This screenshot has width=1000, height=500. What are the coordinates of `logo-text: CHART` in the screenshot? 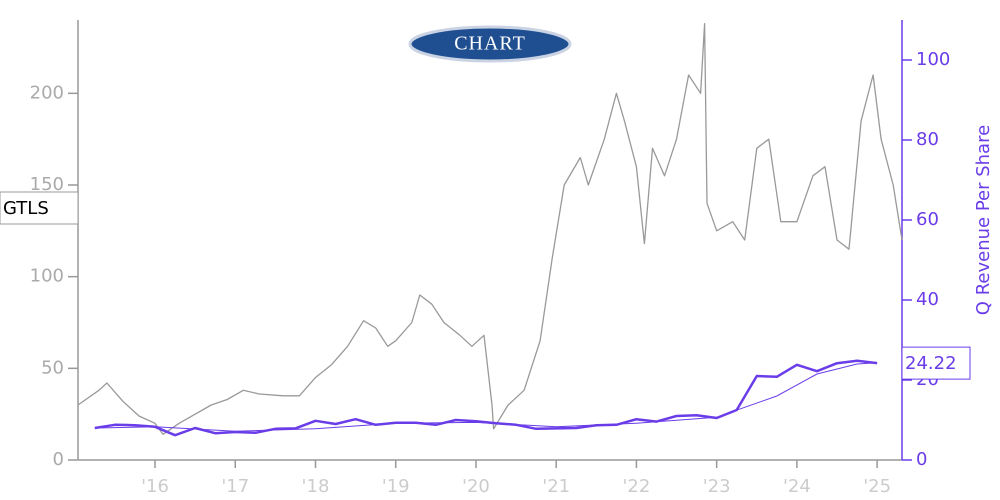 It's located at (490, 44).